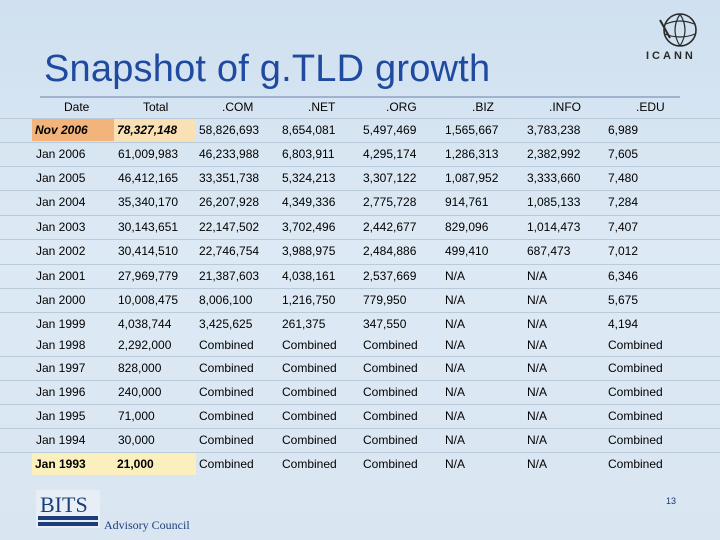  What do you see at coordinates (76, 464) in the screenshot?
I see `cell-date: Jan 1993` at bounding box center [76, 464].